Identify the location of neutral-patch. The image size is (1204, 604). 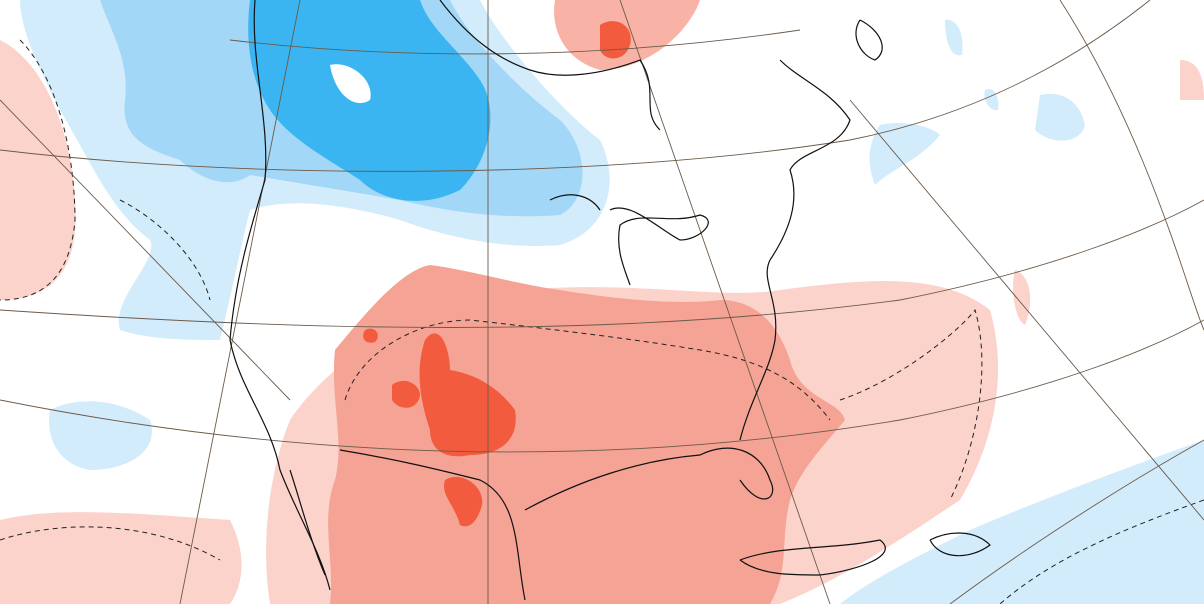
(350, 84).